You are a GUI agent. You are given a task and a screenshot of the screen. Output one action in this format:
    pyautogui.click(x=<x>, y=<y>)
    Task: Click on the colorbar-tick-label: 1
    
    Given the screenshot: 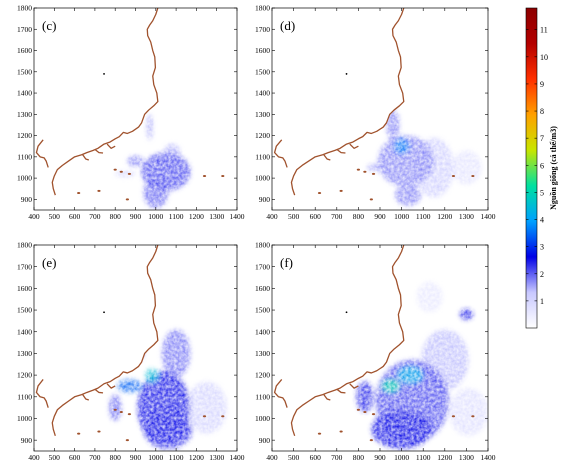 What is the action you would take?
    pyautogui.click(x=542, y=301)
    